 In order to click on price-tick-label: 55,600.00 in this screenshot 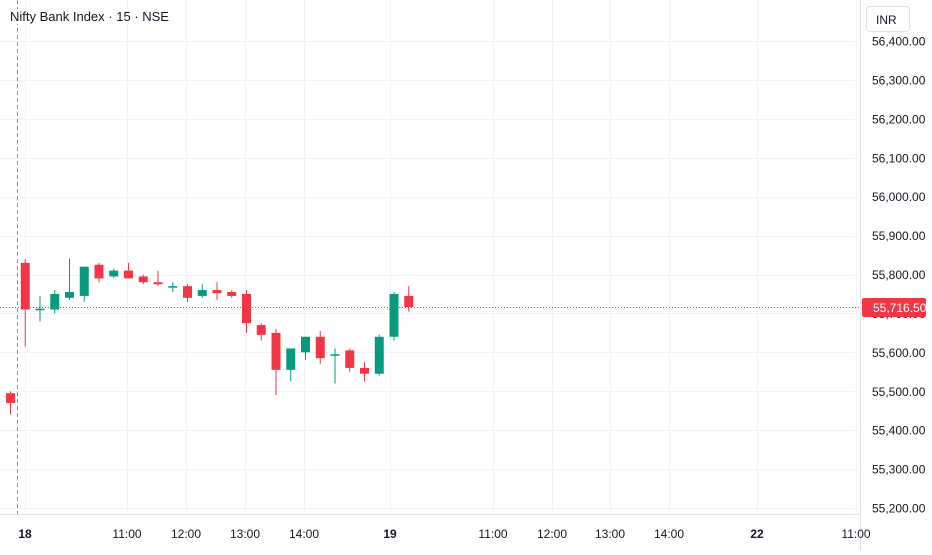, I will do `click(899, 353)`.